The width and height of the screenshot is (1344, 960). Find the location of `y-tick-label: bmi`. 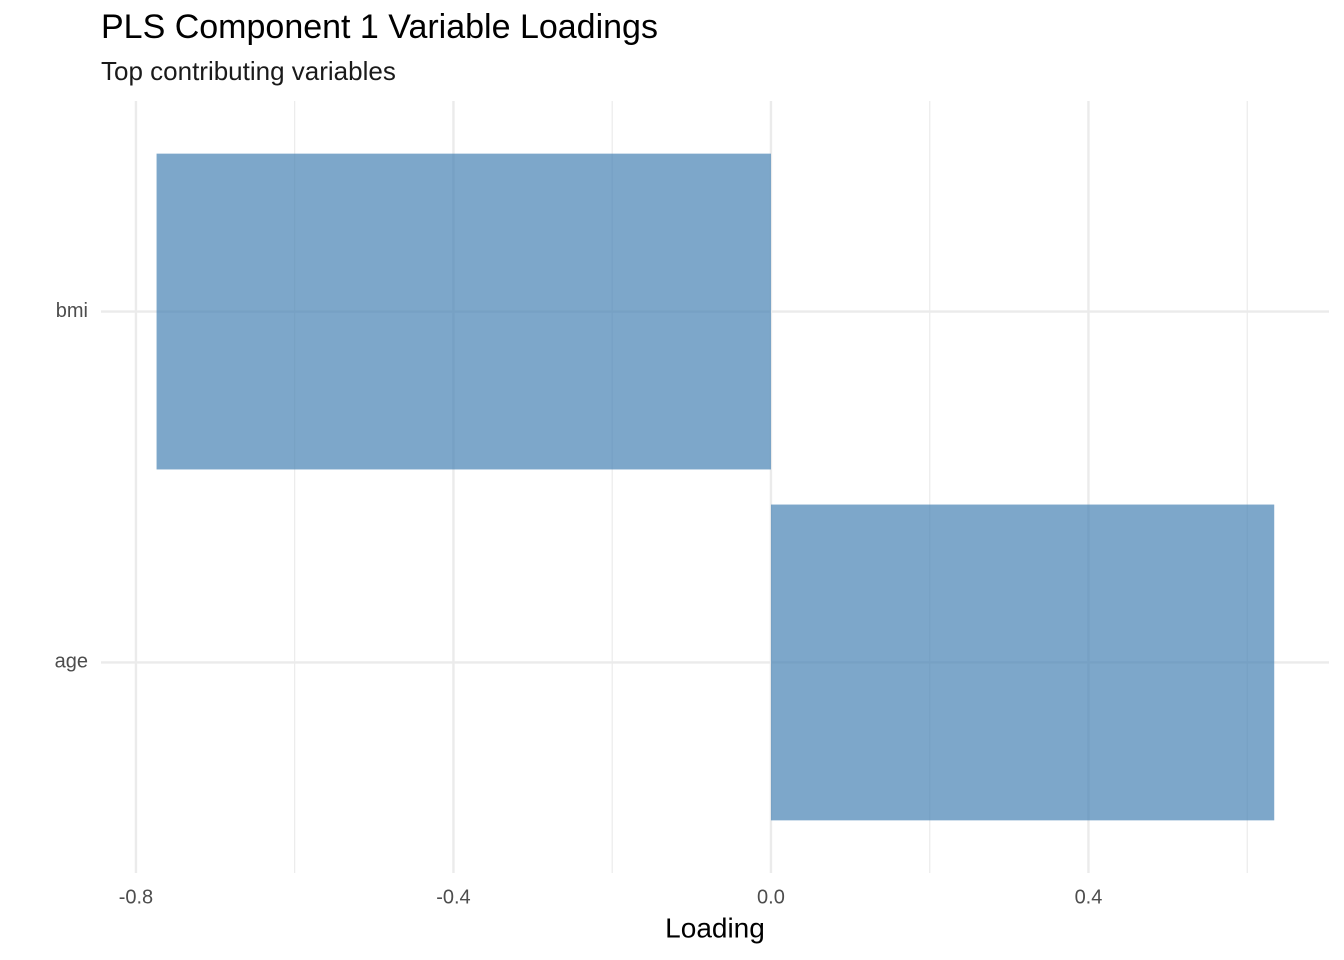

y-tick-label: bmi is located at coordinates (72, 311).